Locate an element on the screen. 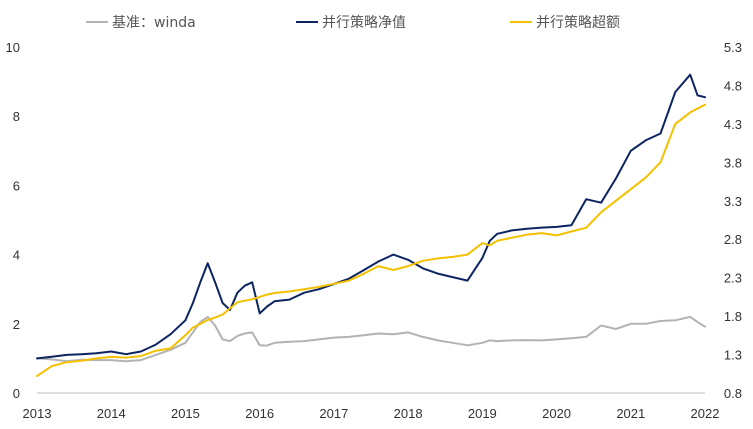 This screenshot has width=753, height=429. legend: 基准：winda 并行策略净值 并行策略超额 is located at coordinates (353, 22).